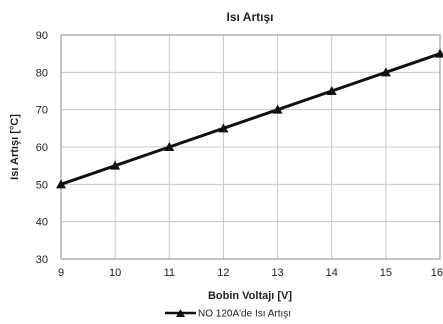 The height and width of the screenshot is (324, 443). I want to click on x-tick-label: 11, so click(169, 273).